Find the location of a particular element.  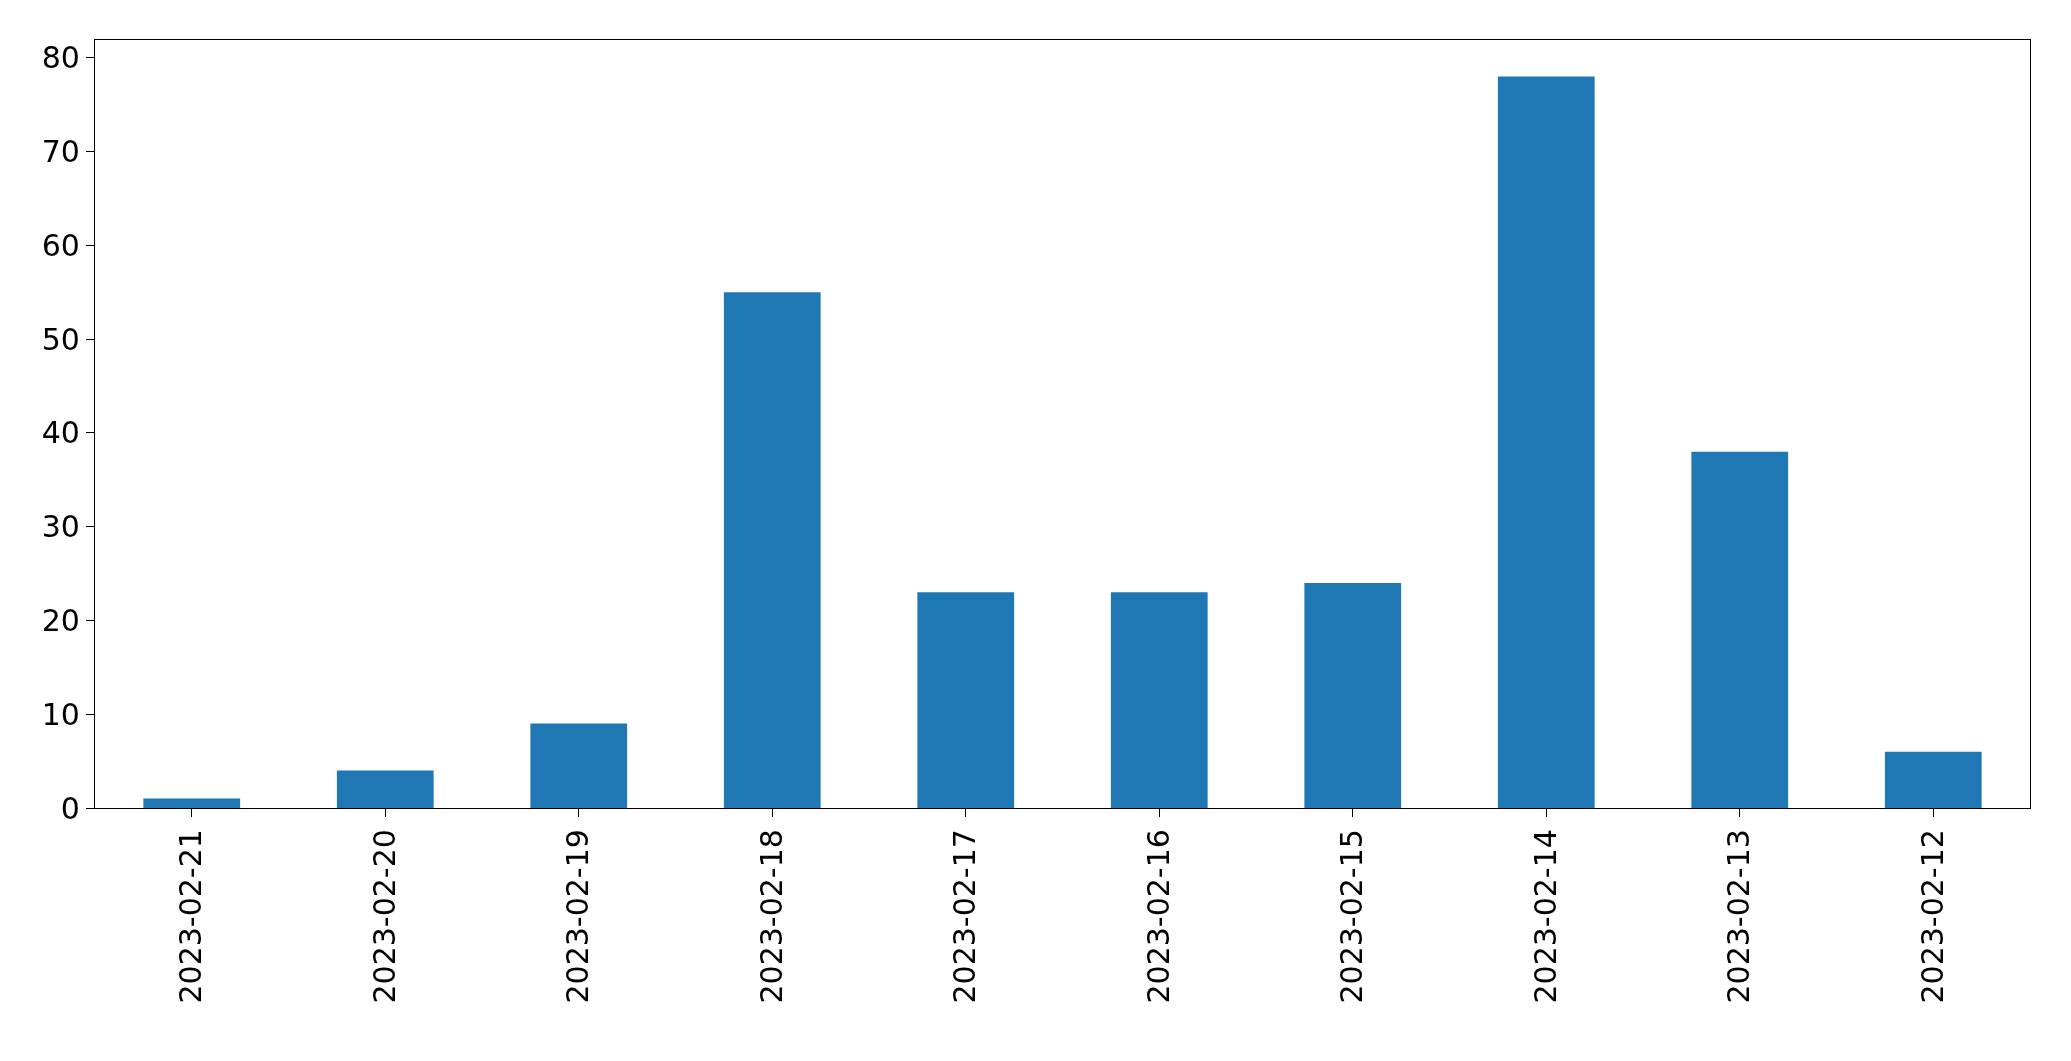

y-tick-label: 10 is located at coordinates (60, 714).